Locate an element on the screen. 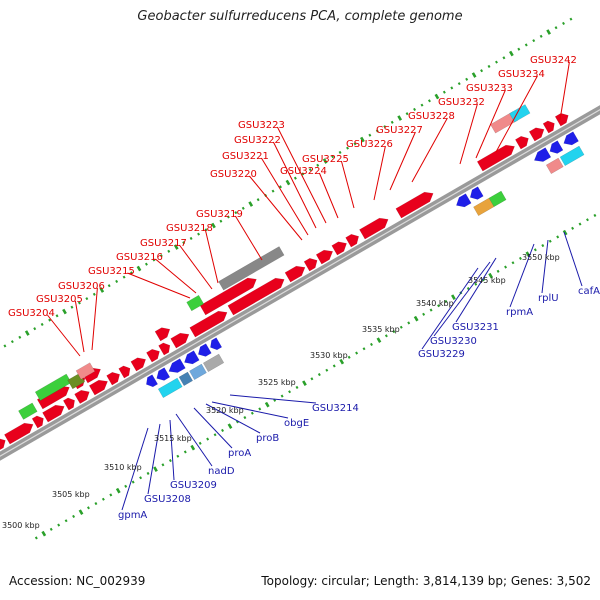 This screenshot has height=600, width=600. reverse-gene-label: GSU3231 is located at coordinates (475, 327).